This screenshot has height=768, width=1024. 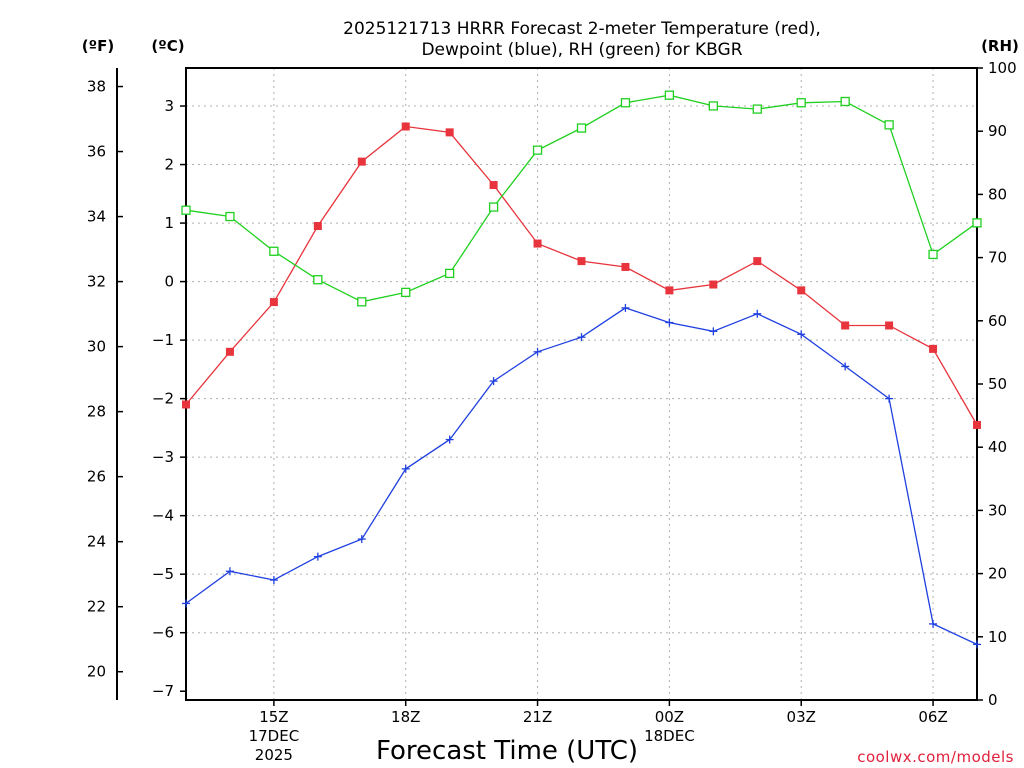 What do you see at coordinates (96, 217) in the screenshot?
I see `fahrenheit-tick-label: 34` at bounding box center [96, 217].